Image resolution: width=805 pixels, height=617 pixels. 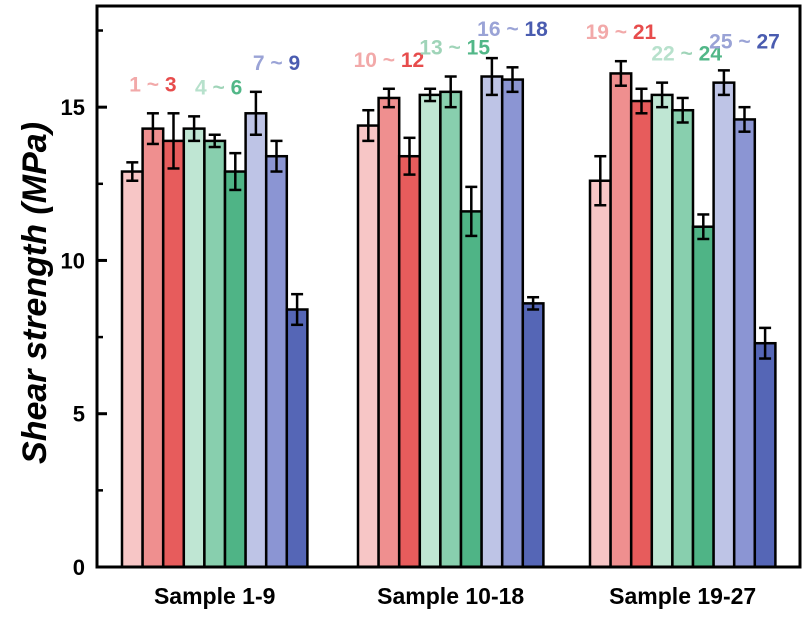 What do you see at coordinates (682, 596) in the screenshot?
I see `x-category-label: Sample 19-27` at bounding box center [682, 596].